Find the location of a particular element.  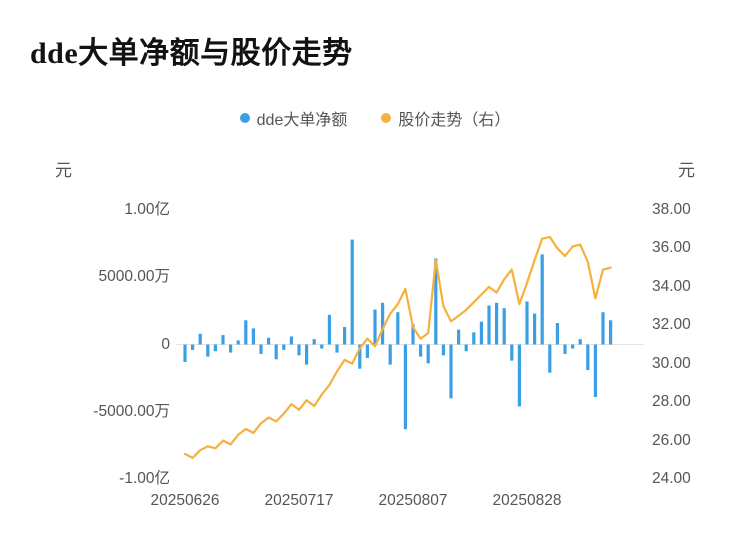

left-axis-tick: -5000.00万 is located at coordinates (131, 411).